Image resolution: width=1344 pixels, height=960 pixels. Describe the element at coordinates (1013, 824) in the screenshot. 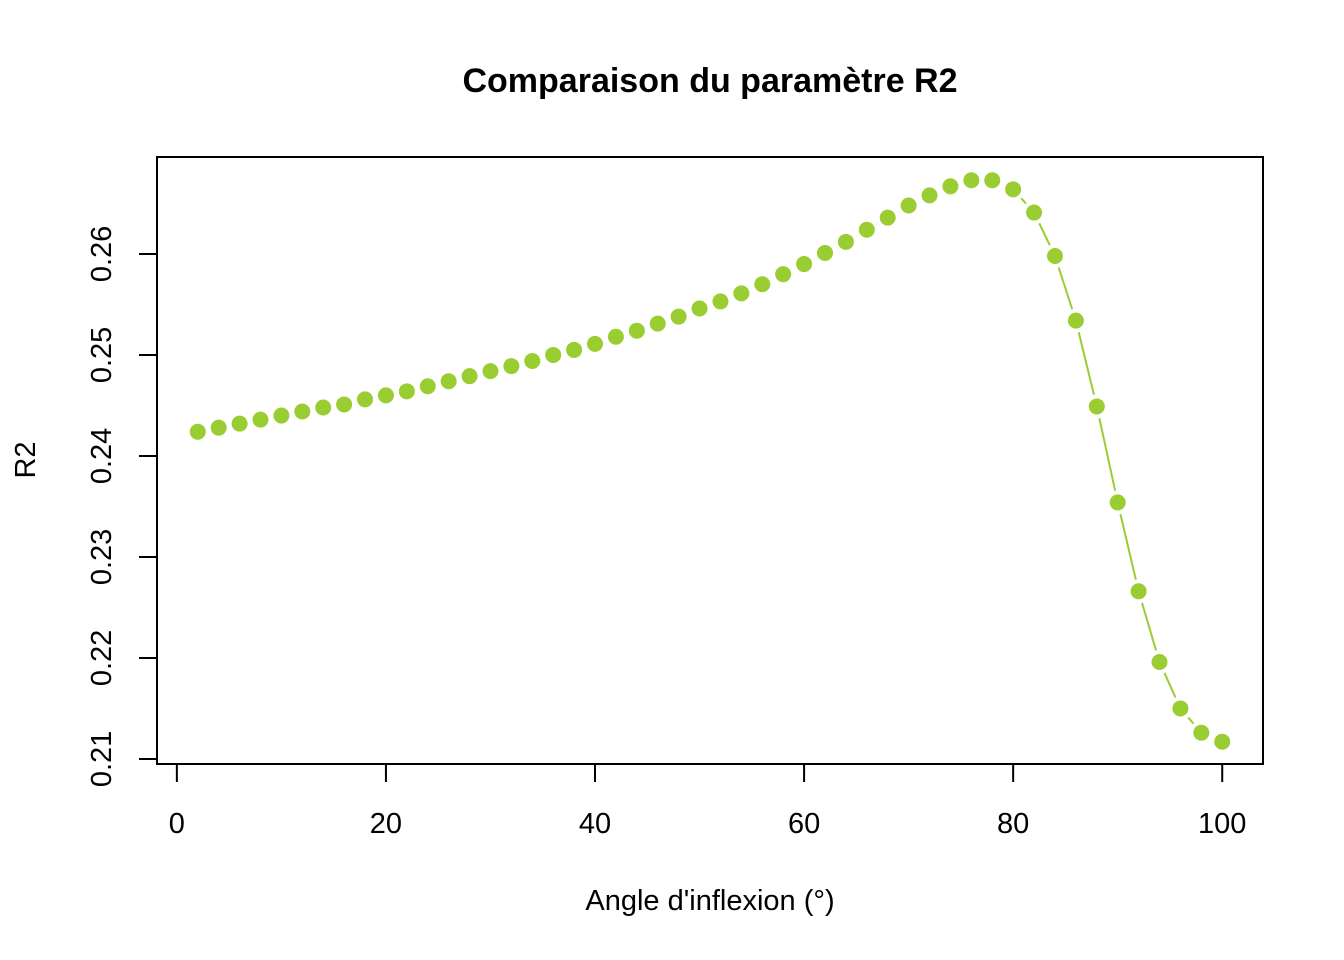

I see `x-tick-label: 80` at that location.